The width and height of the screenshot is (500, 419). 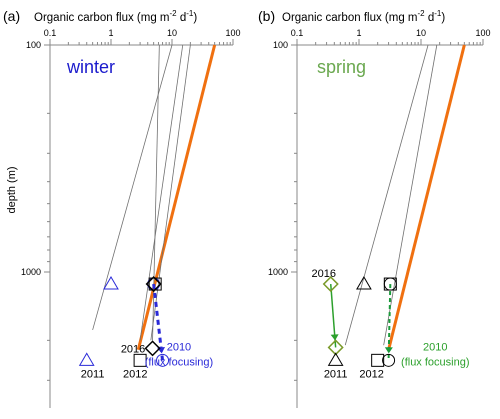 What do you see at coordinates (11, 16) in the screenshot?
I see `panel-label: (a)` at bounding box center [11, 16].